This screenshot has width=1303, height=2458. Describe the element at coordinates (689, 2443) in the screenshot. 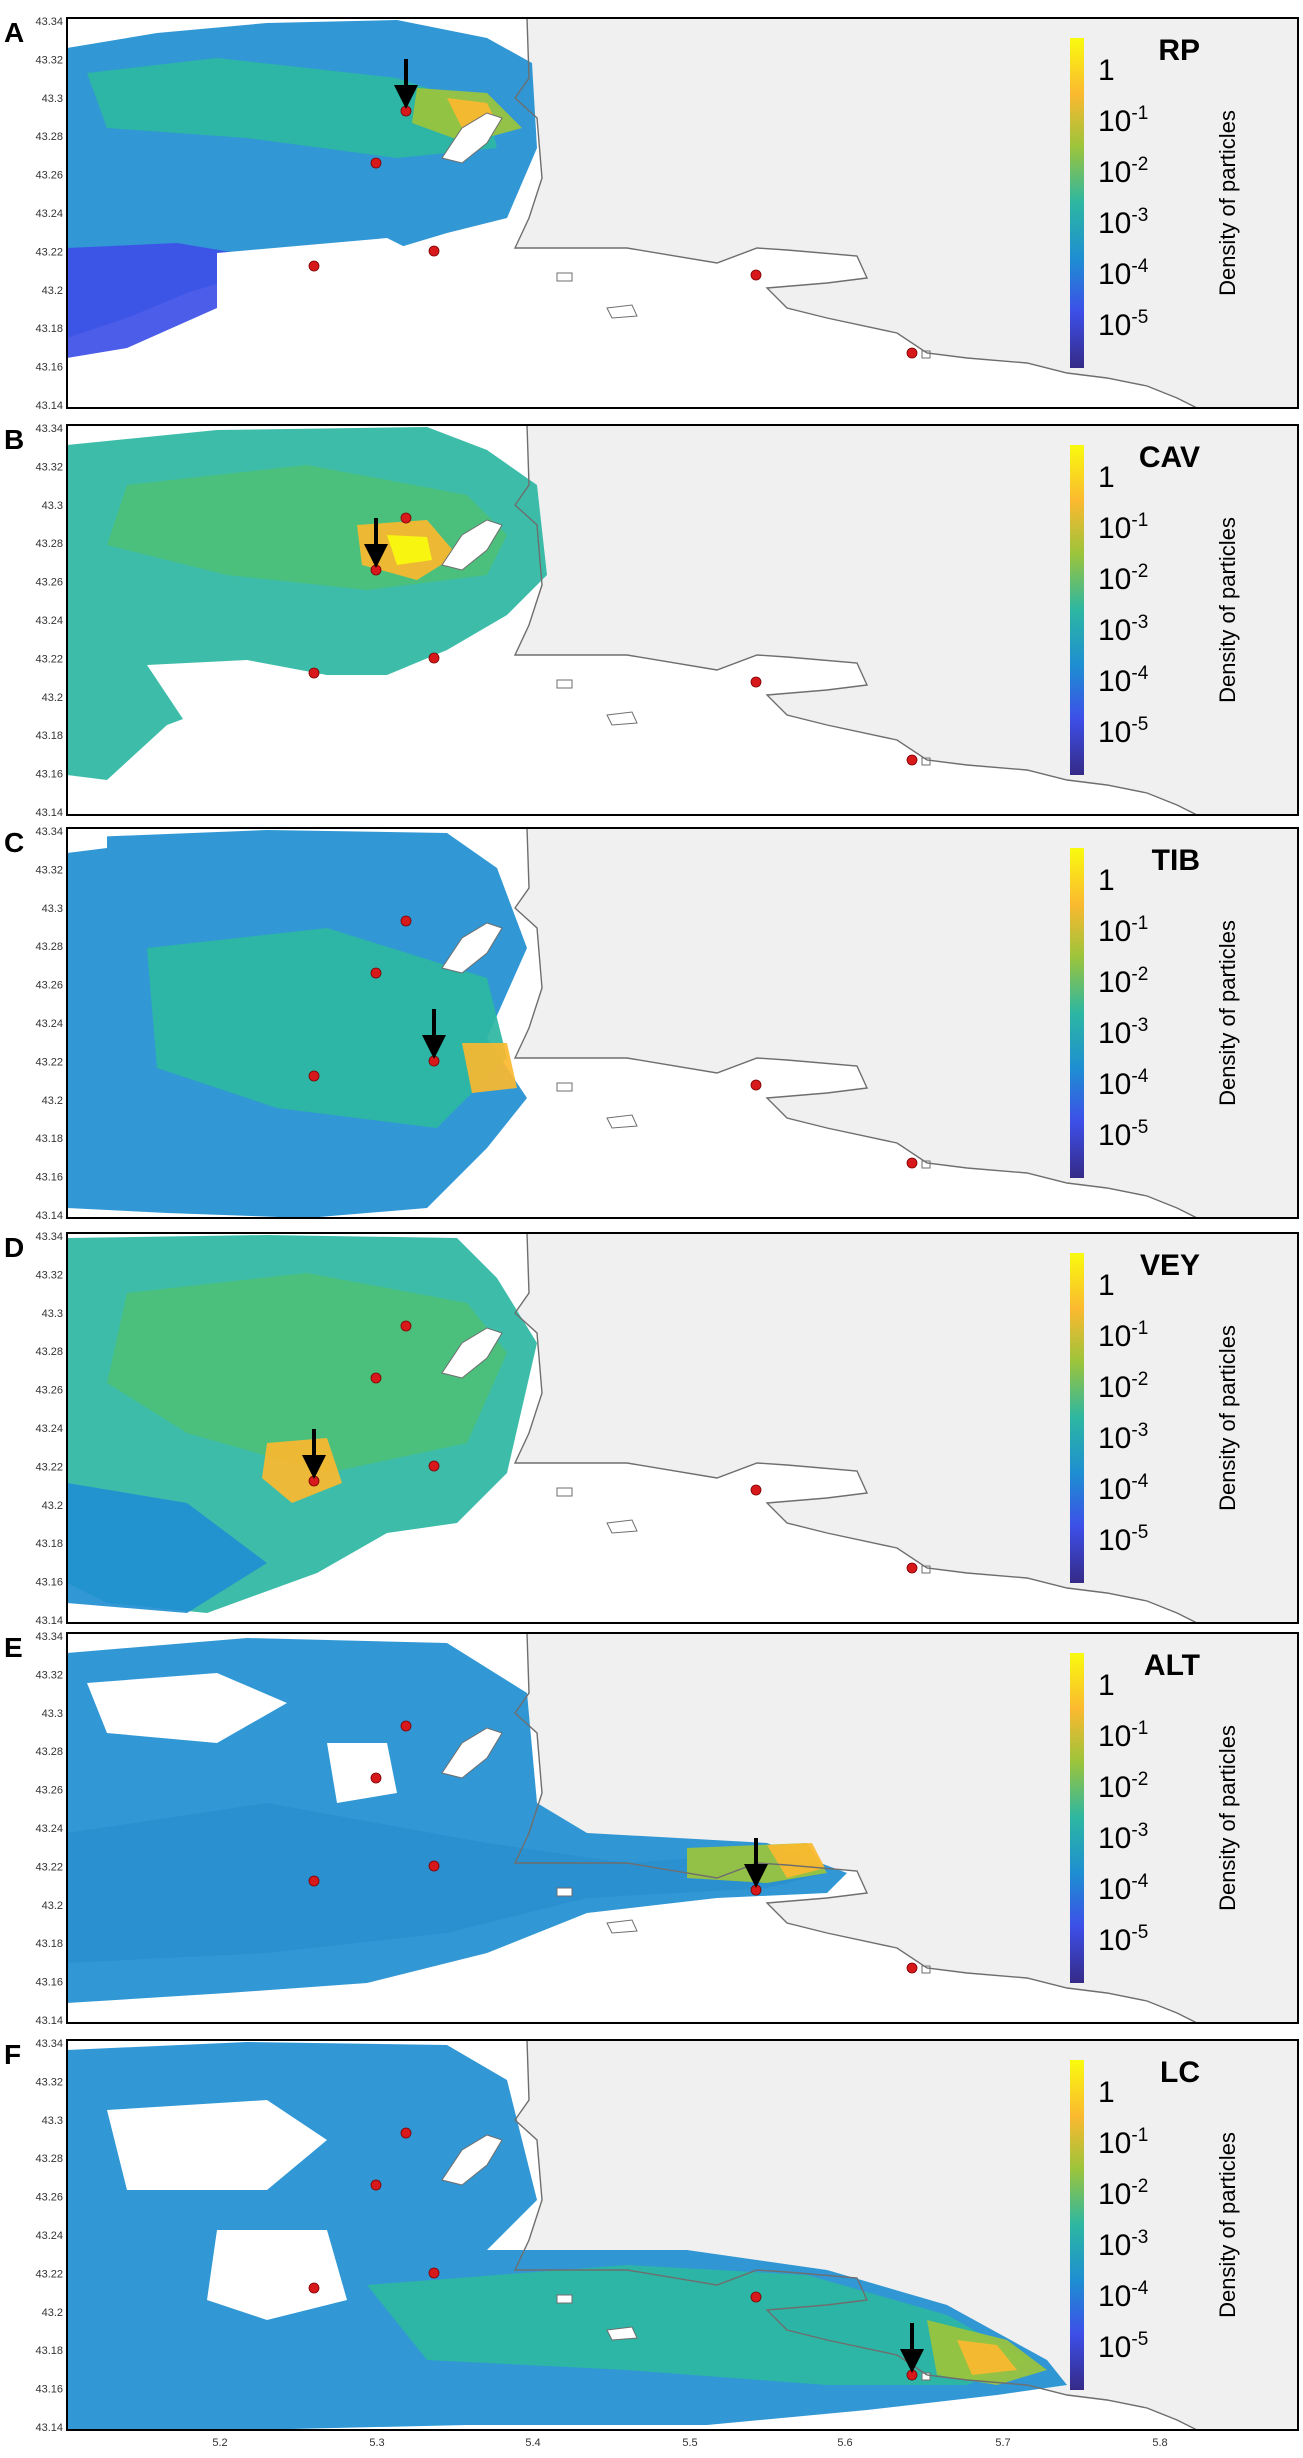

I see `x-tick-label: 5.5` at that location.